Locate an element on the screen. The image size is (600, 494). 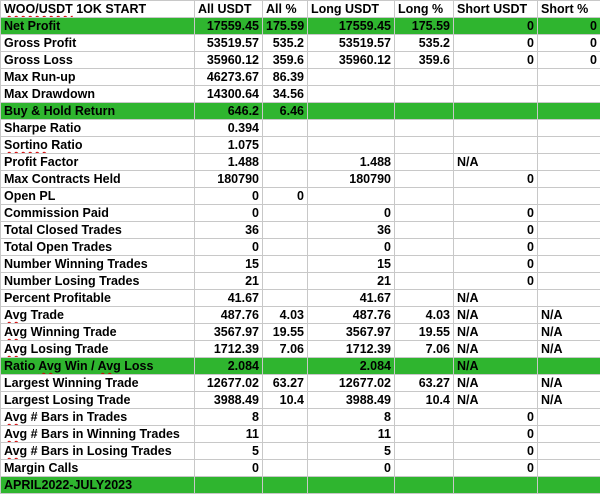
value-cell: 646.2 is located at coordinates (229, 111).